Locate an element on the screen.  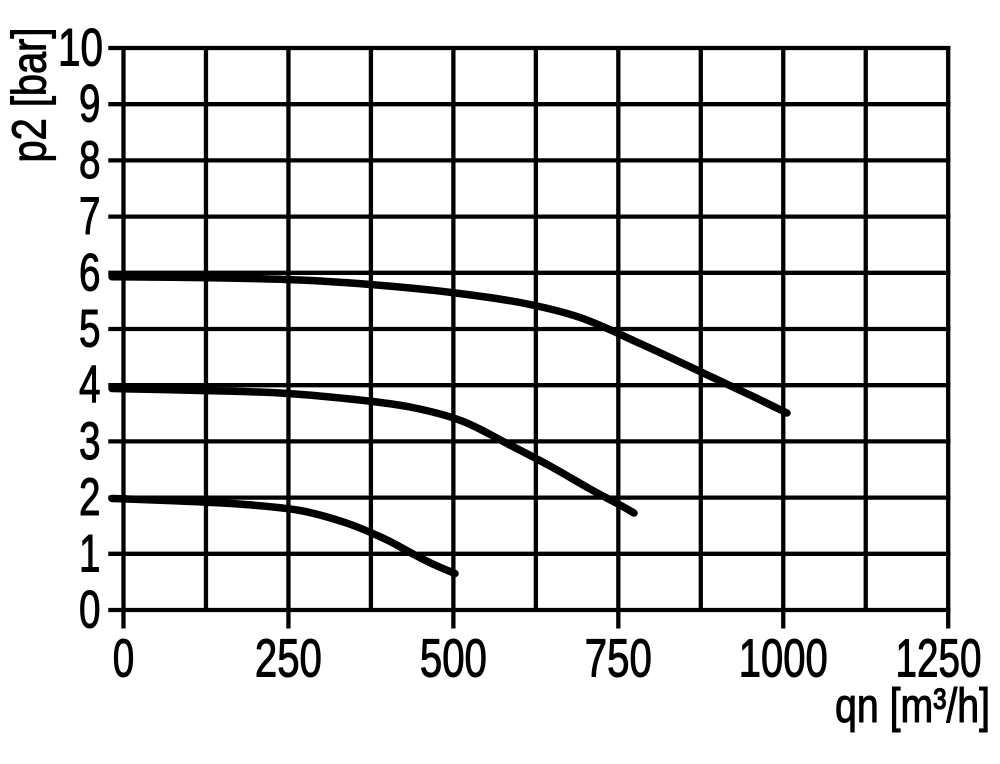
svg-text: 750 is located at coordinates (618, 659).